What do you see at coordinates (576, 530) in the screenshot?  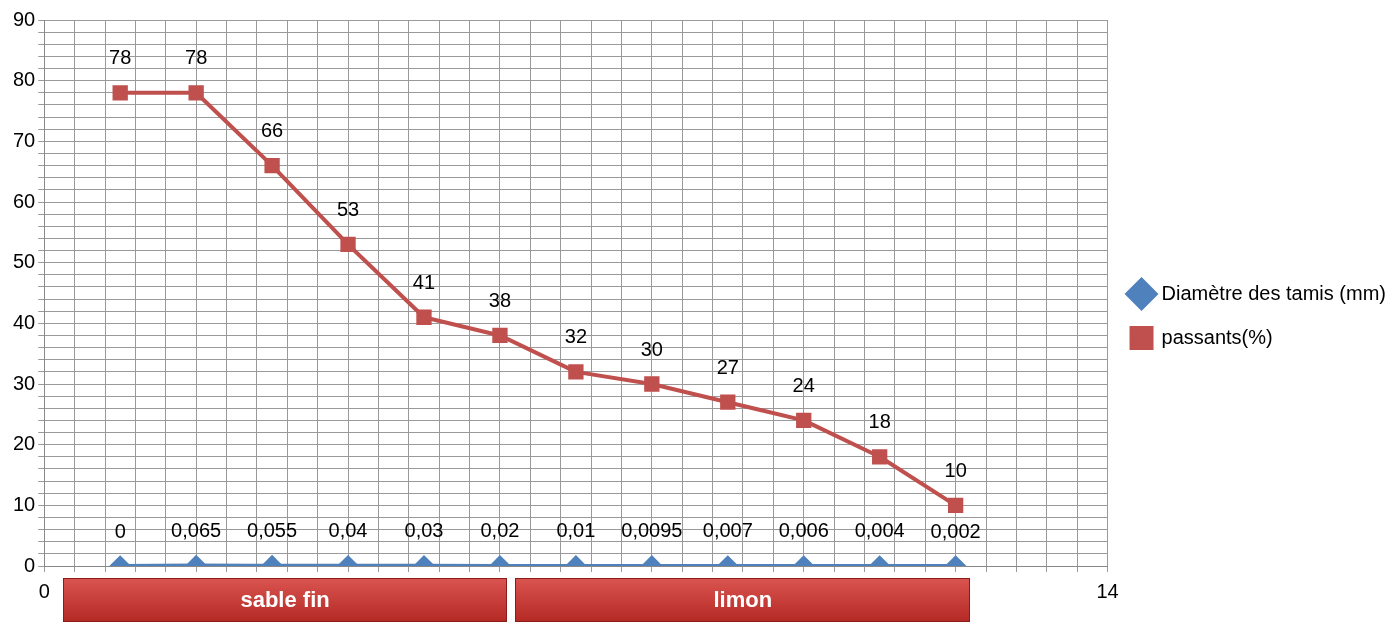 I see `data-label: 0,01` at bounding box center [576, 530].